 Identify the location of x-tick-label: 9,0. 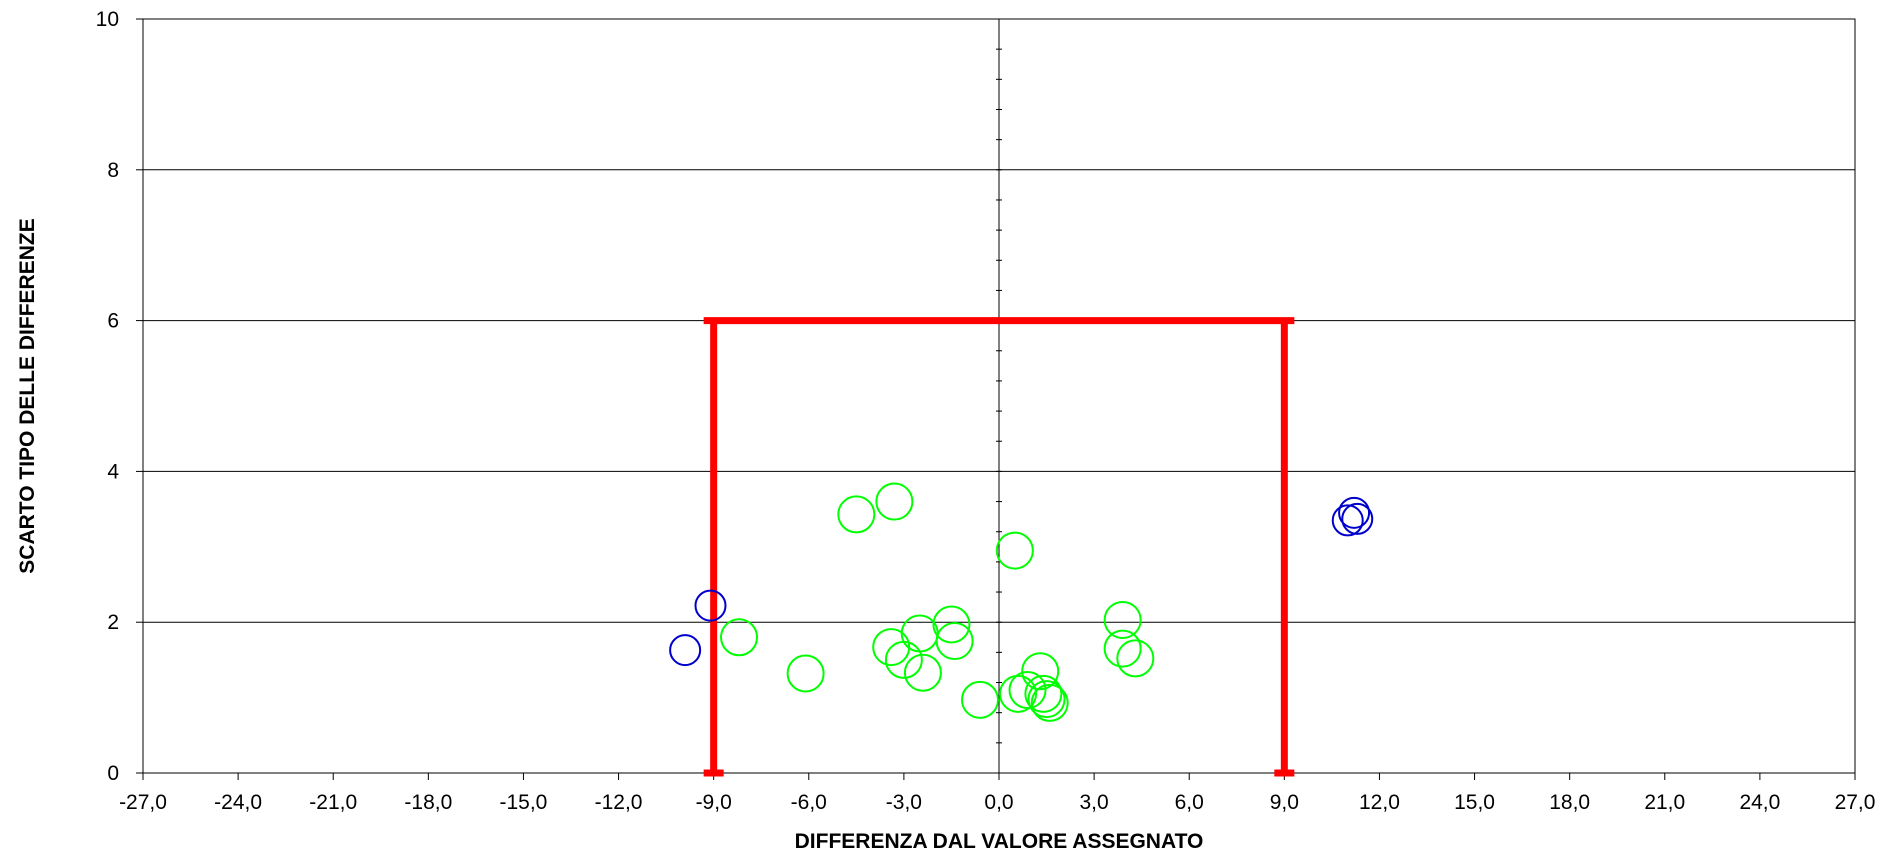
(1284, 802).